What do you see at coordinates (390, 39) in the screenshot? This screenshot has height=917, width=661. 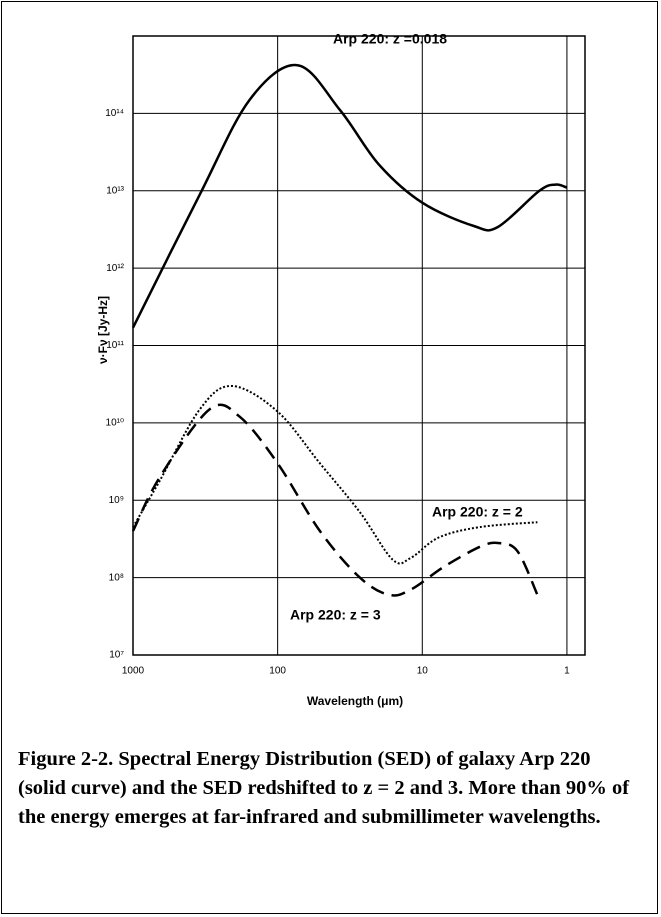 I see `curve-label: Arp 220: z =0.018` at bounding box center [390, 39].